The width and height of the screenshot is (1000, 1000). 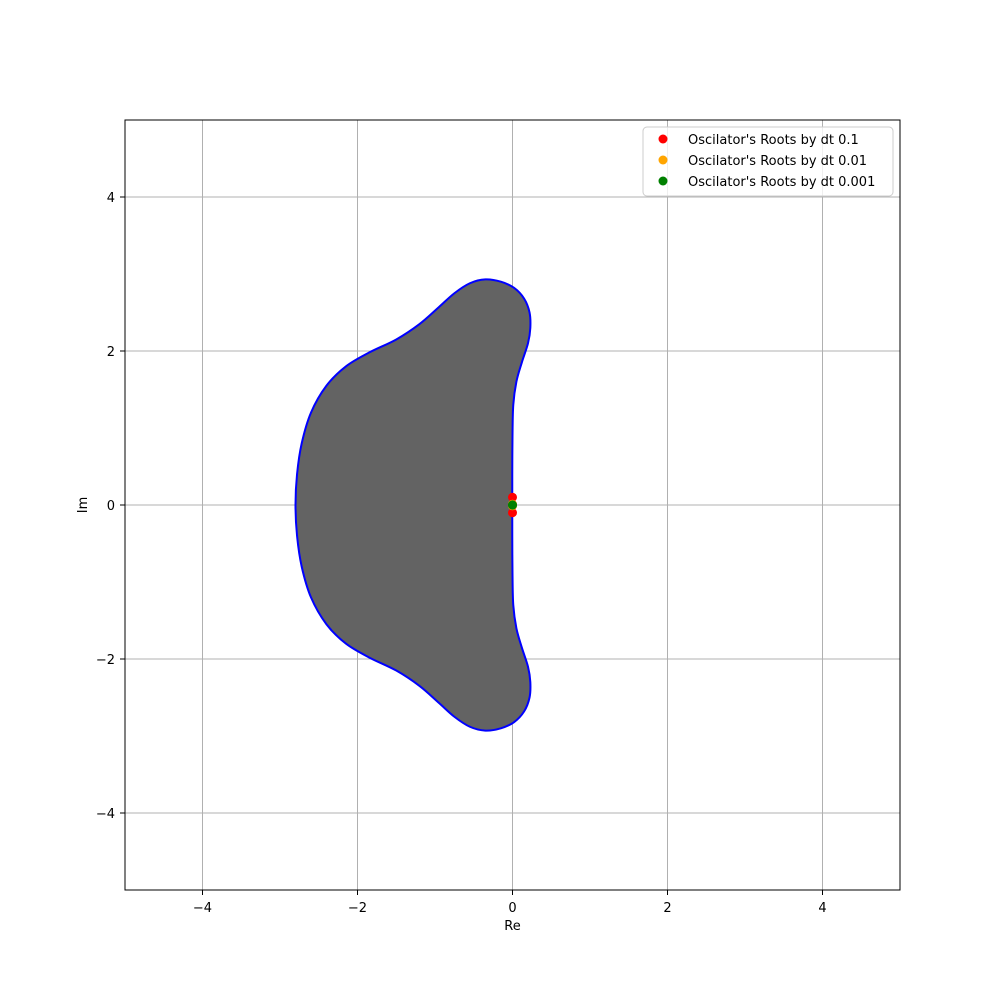 What do you see at coordinates (357, 908) in the screenshot?
I see `x-tick-label: −2` at bounding box center [357, 908].